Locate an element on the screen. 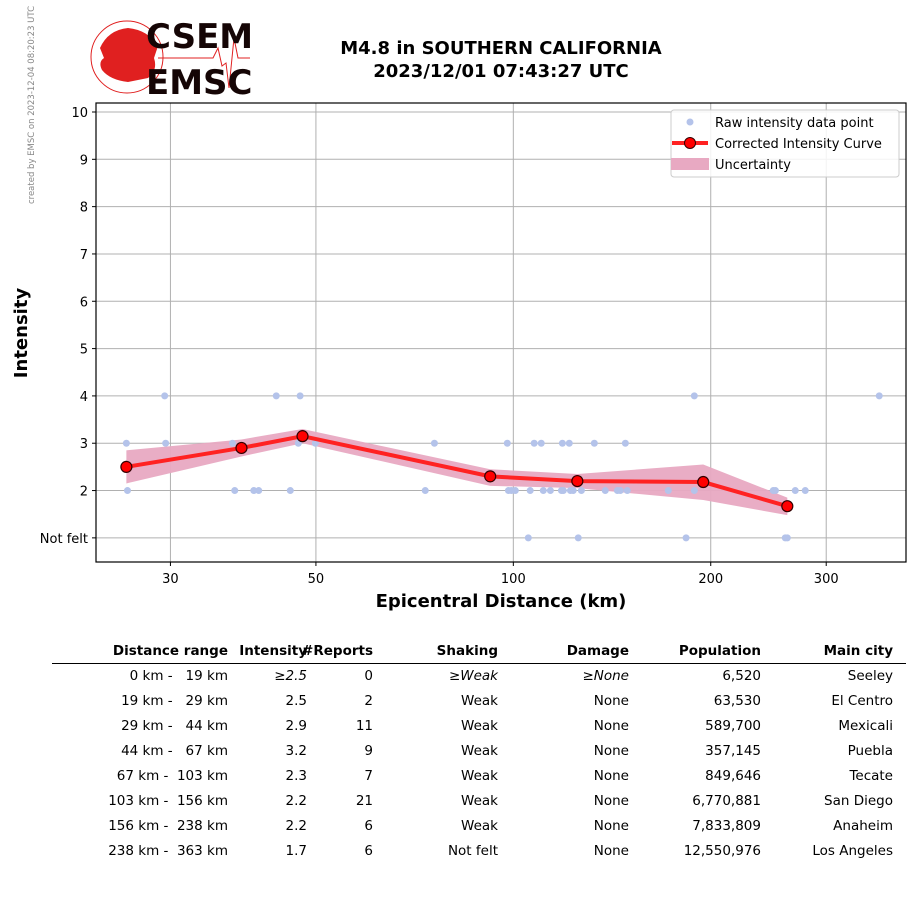 The width and height of the screenshot is (915, 905). table-cell: 238 km - 363 km is located at coordinates (168, 851).